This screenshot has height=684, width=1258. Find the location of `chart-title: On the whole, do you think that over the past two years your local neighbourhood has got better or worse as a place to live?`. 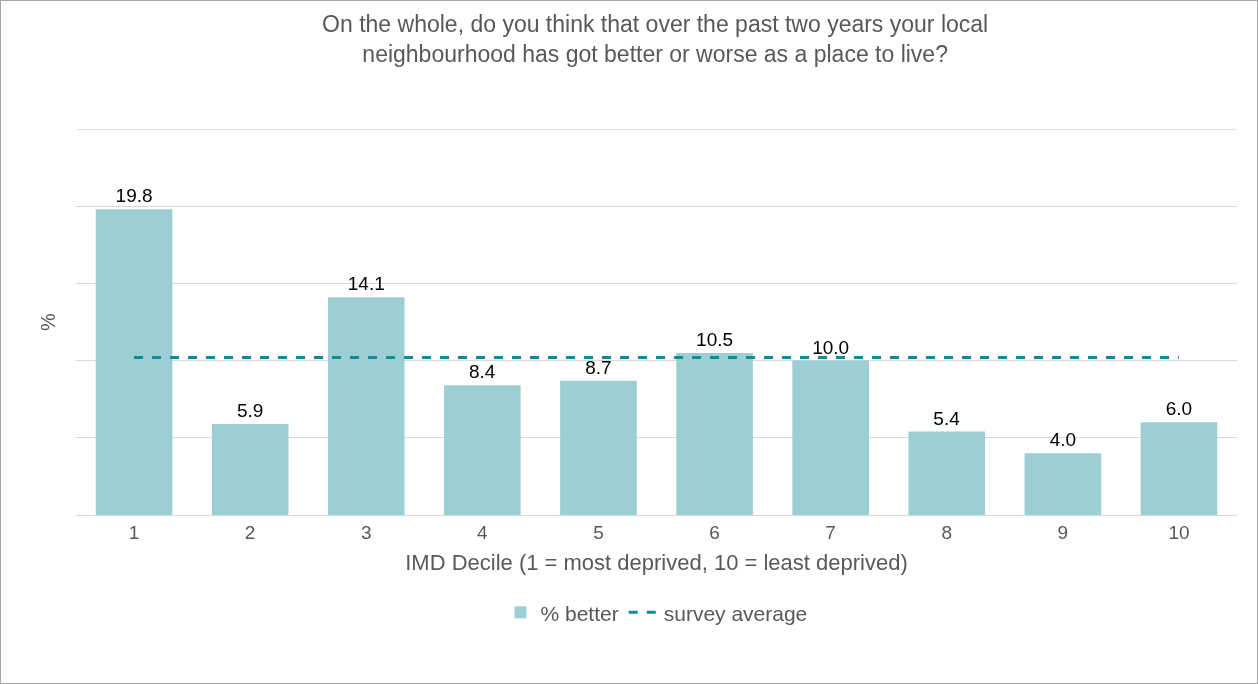

chart-title: On the whole, do you think that over the past two years your local neighbourhood has got better or worse as a place to live? is located at coordinates (655, 38).